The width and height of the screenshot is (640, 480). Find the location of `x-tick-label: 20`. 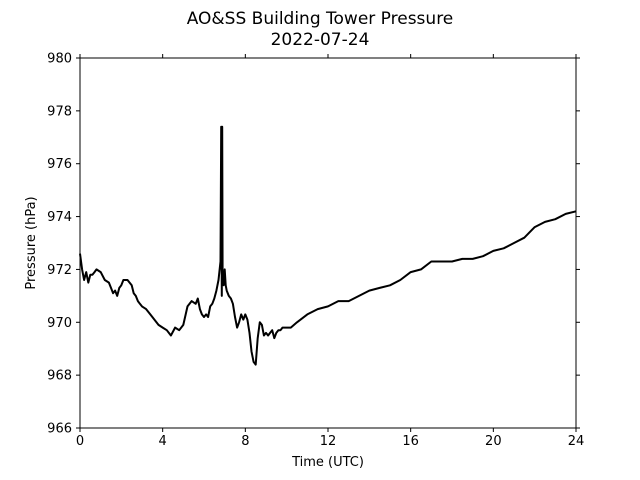

x-tick-label: 20 is located at coordinates (493, 441).